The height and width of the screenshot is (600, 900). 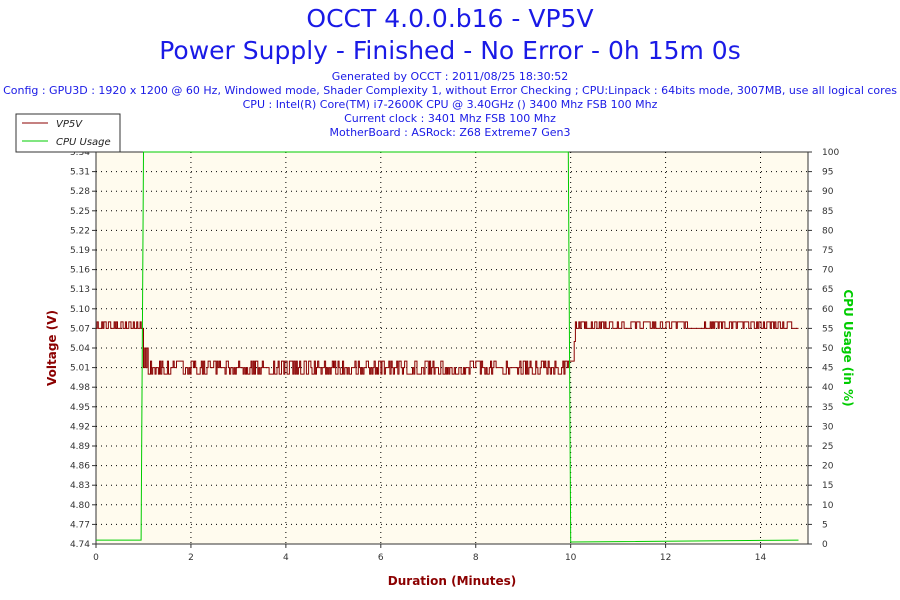 I want to click on y-tick-label-left: 5.34, so click(x=80, y=153).